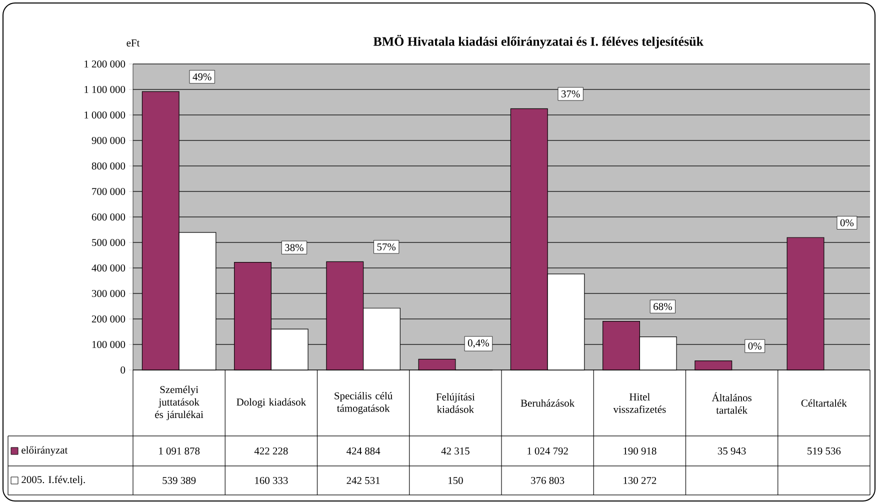  I want to click on y-tick-label: 400 000, so click(109, 268).